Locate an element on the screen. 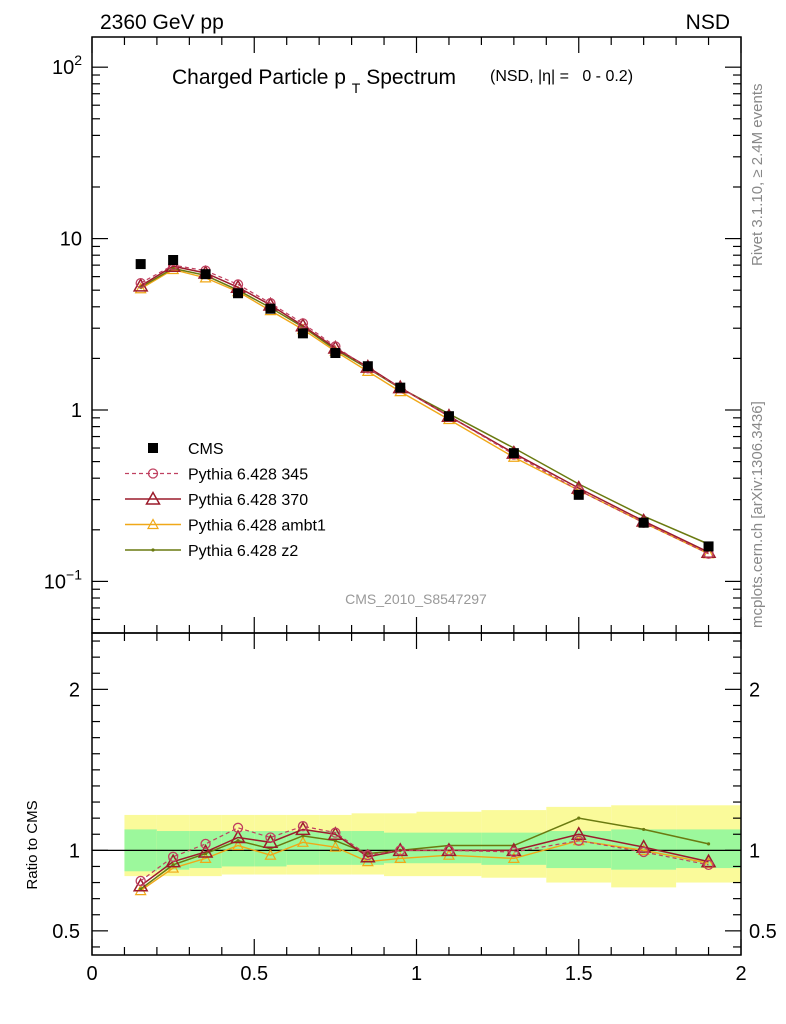 Image resolution: width=786 pixels, height=1024 pixels. ratio-ytick-label-left: 2 is located at coordinates (74, 690).